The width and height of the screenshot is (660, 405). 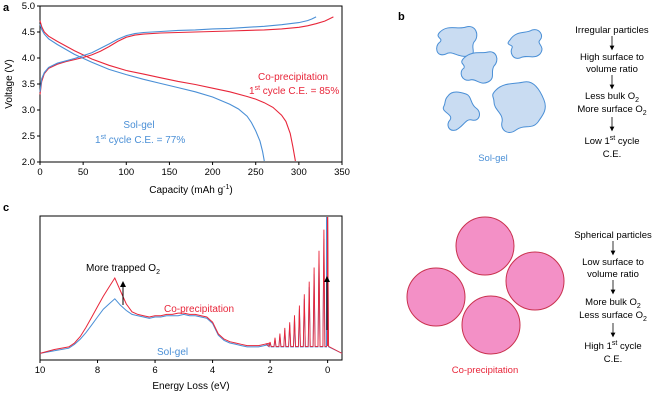 I want to click on flow-top-step-3b: More surface O2, so click(x=611, y=110).